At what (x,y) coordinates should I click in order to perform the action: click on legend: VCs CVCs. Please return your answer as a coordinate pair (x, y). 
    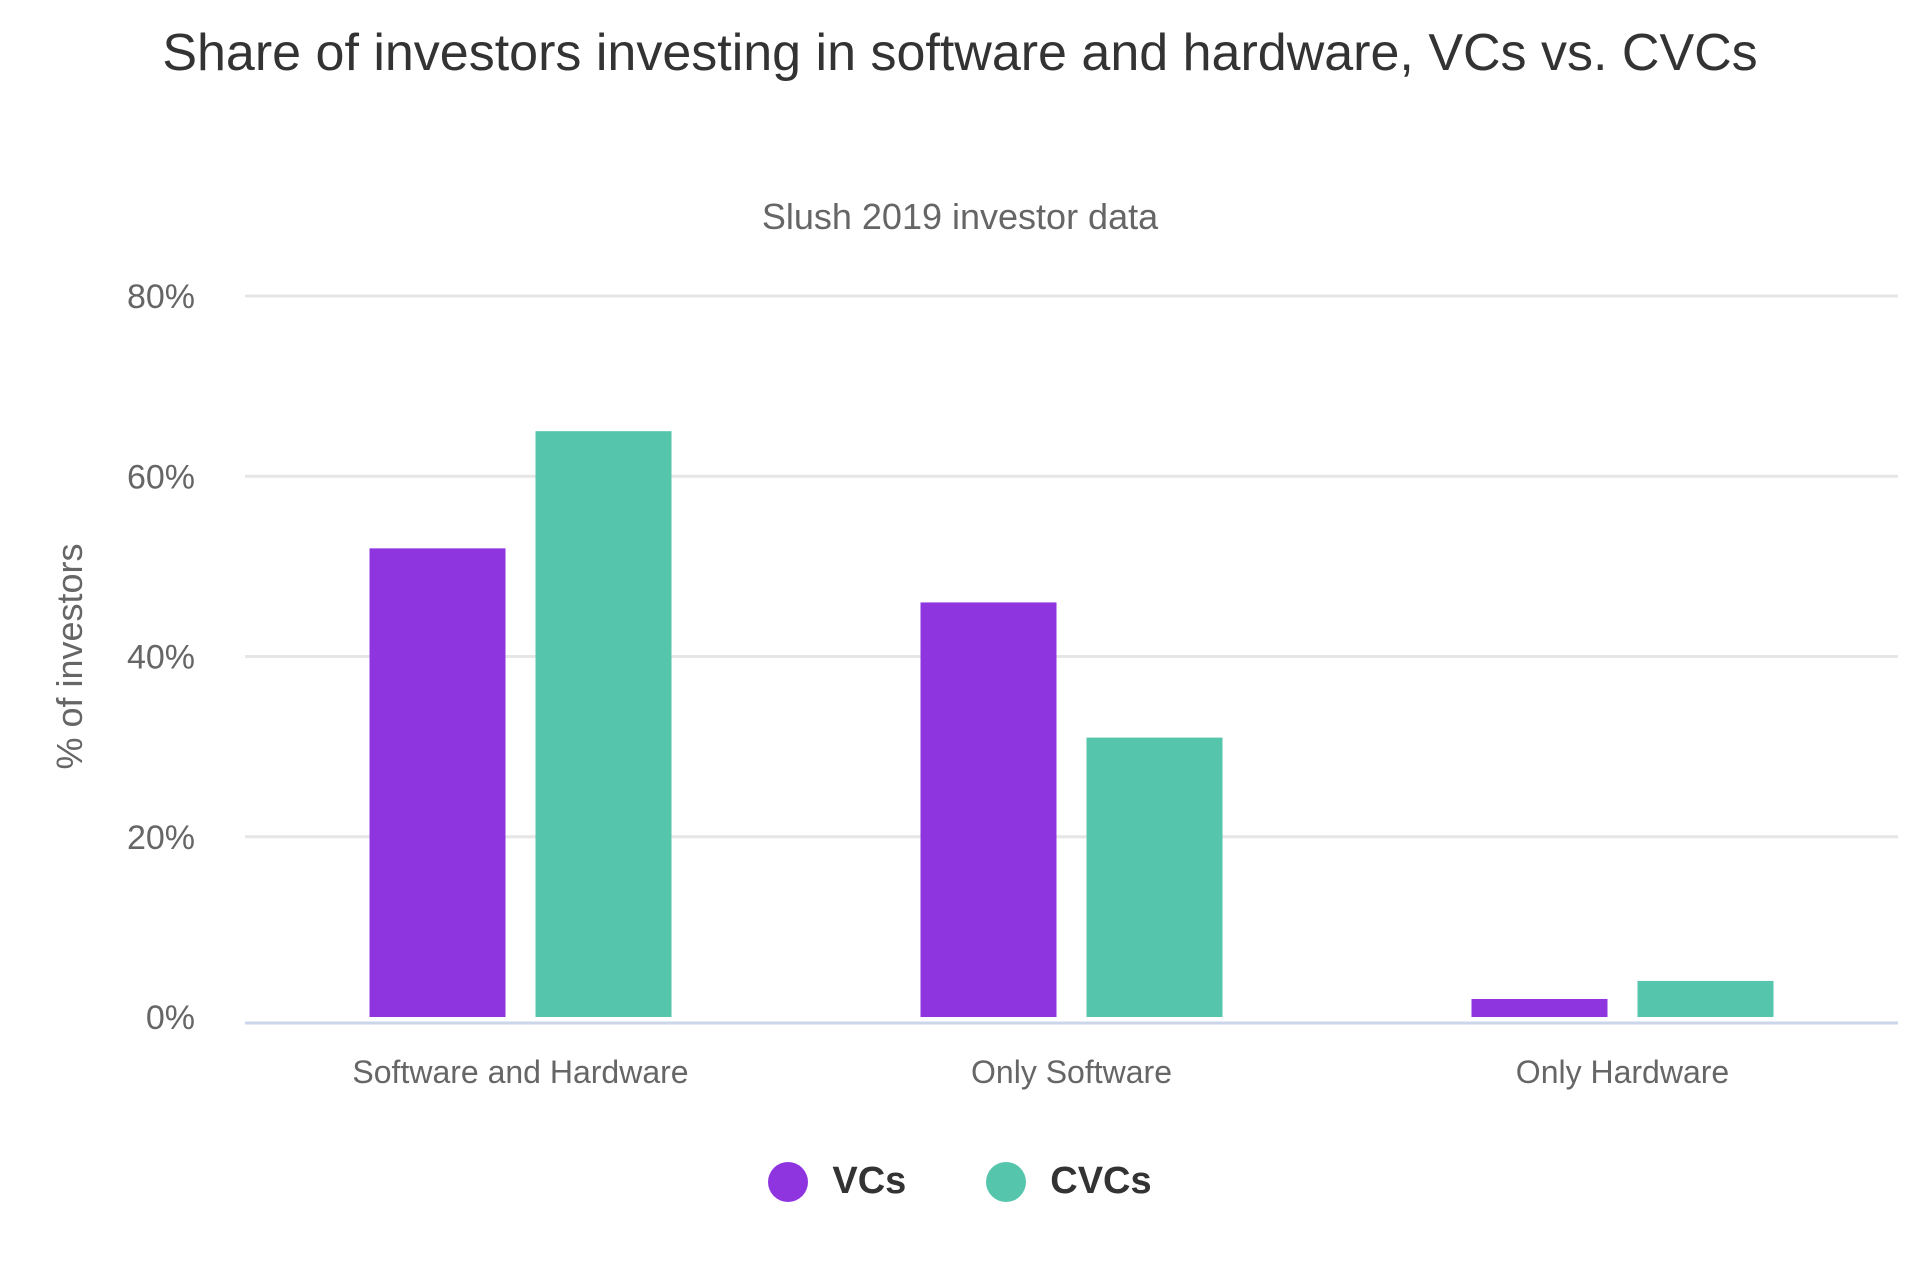
    Looking at the image, I should click on (960, 1181).